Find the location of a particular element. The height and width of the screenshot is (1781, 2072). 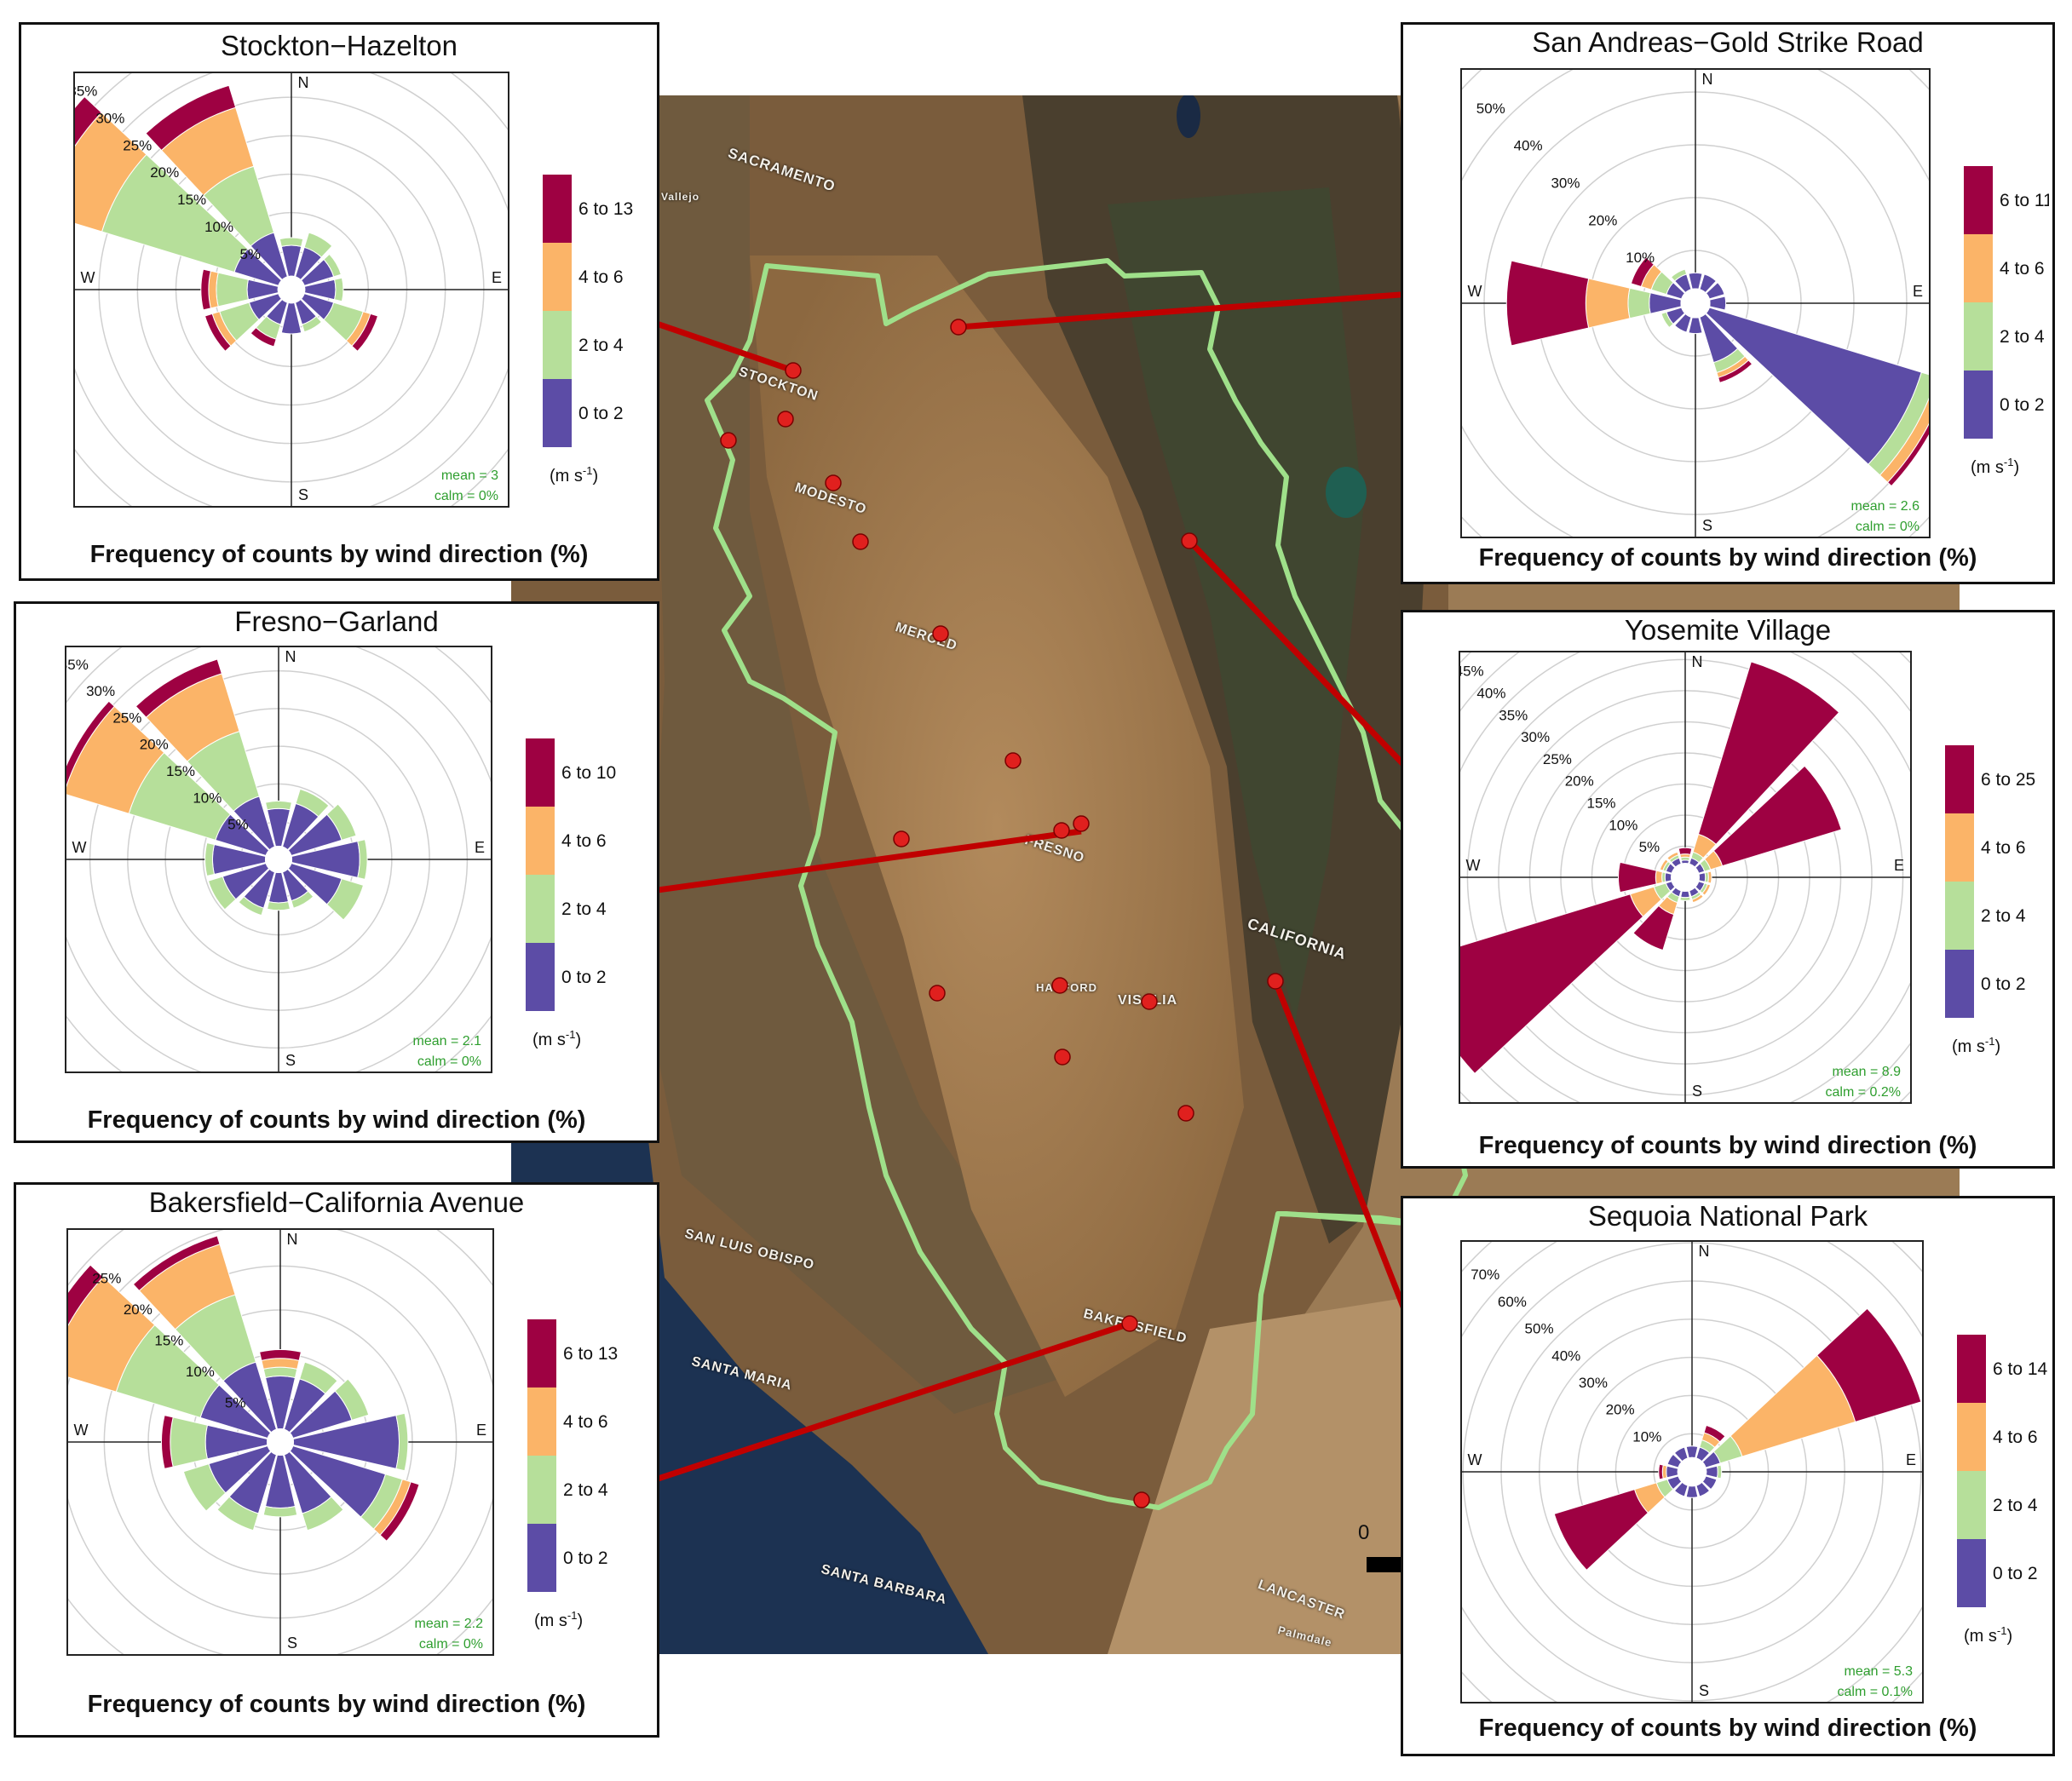

legend-label: 6 to 11 is located at coordinates (2024, 200).